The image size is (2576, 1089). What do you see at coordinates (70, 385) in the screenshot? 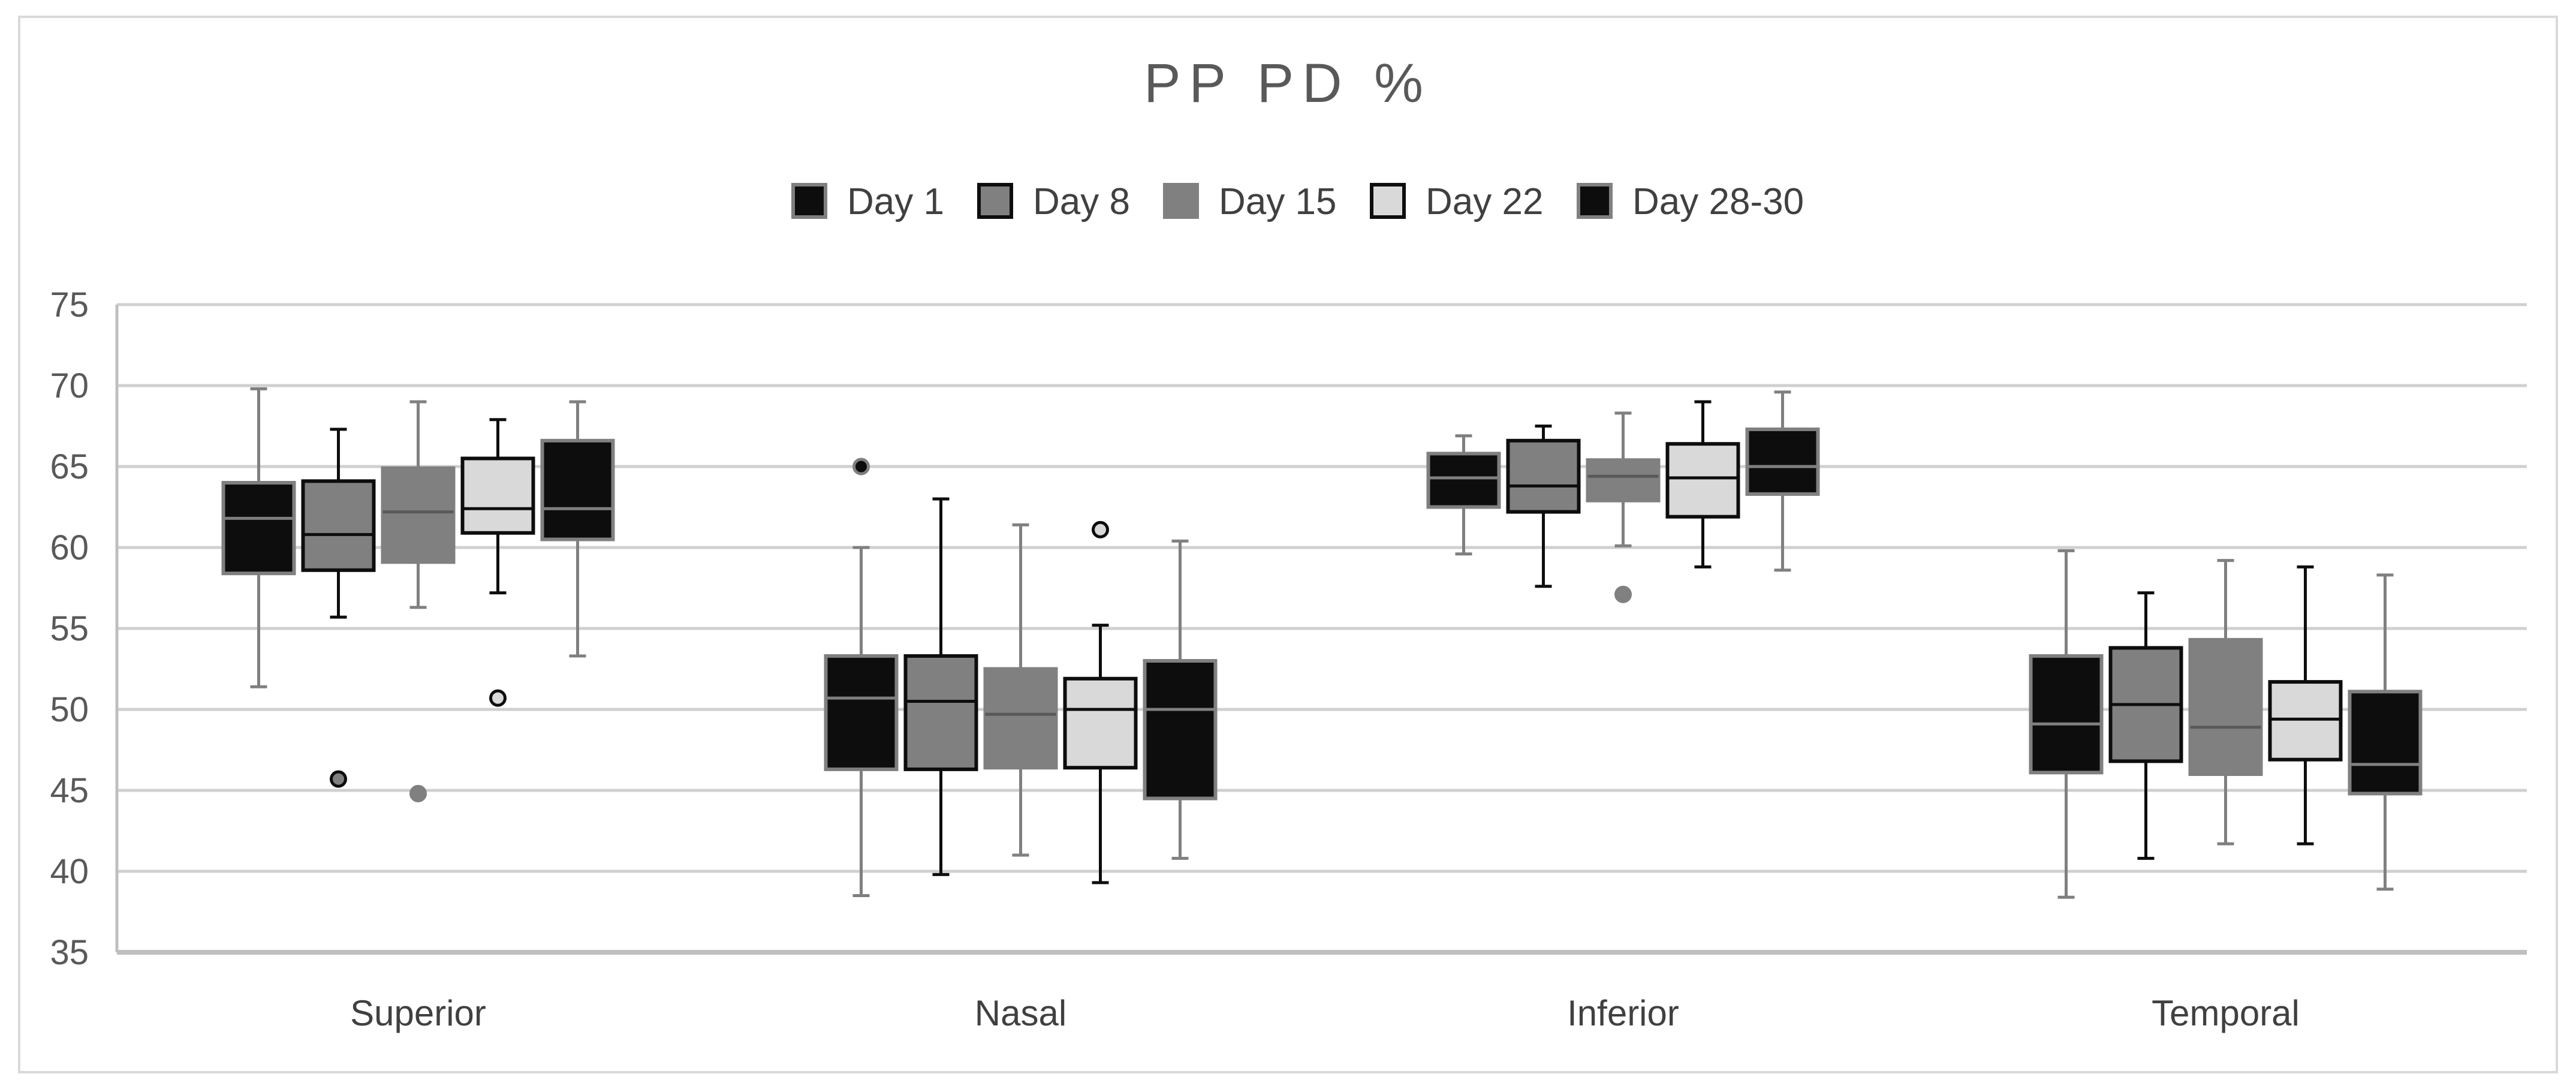
I see `y-tick-label: 70` at bounding box center [70, 385].